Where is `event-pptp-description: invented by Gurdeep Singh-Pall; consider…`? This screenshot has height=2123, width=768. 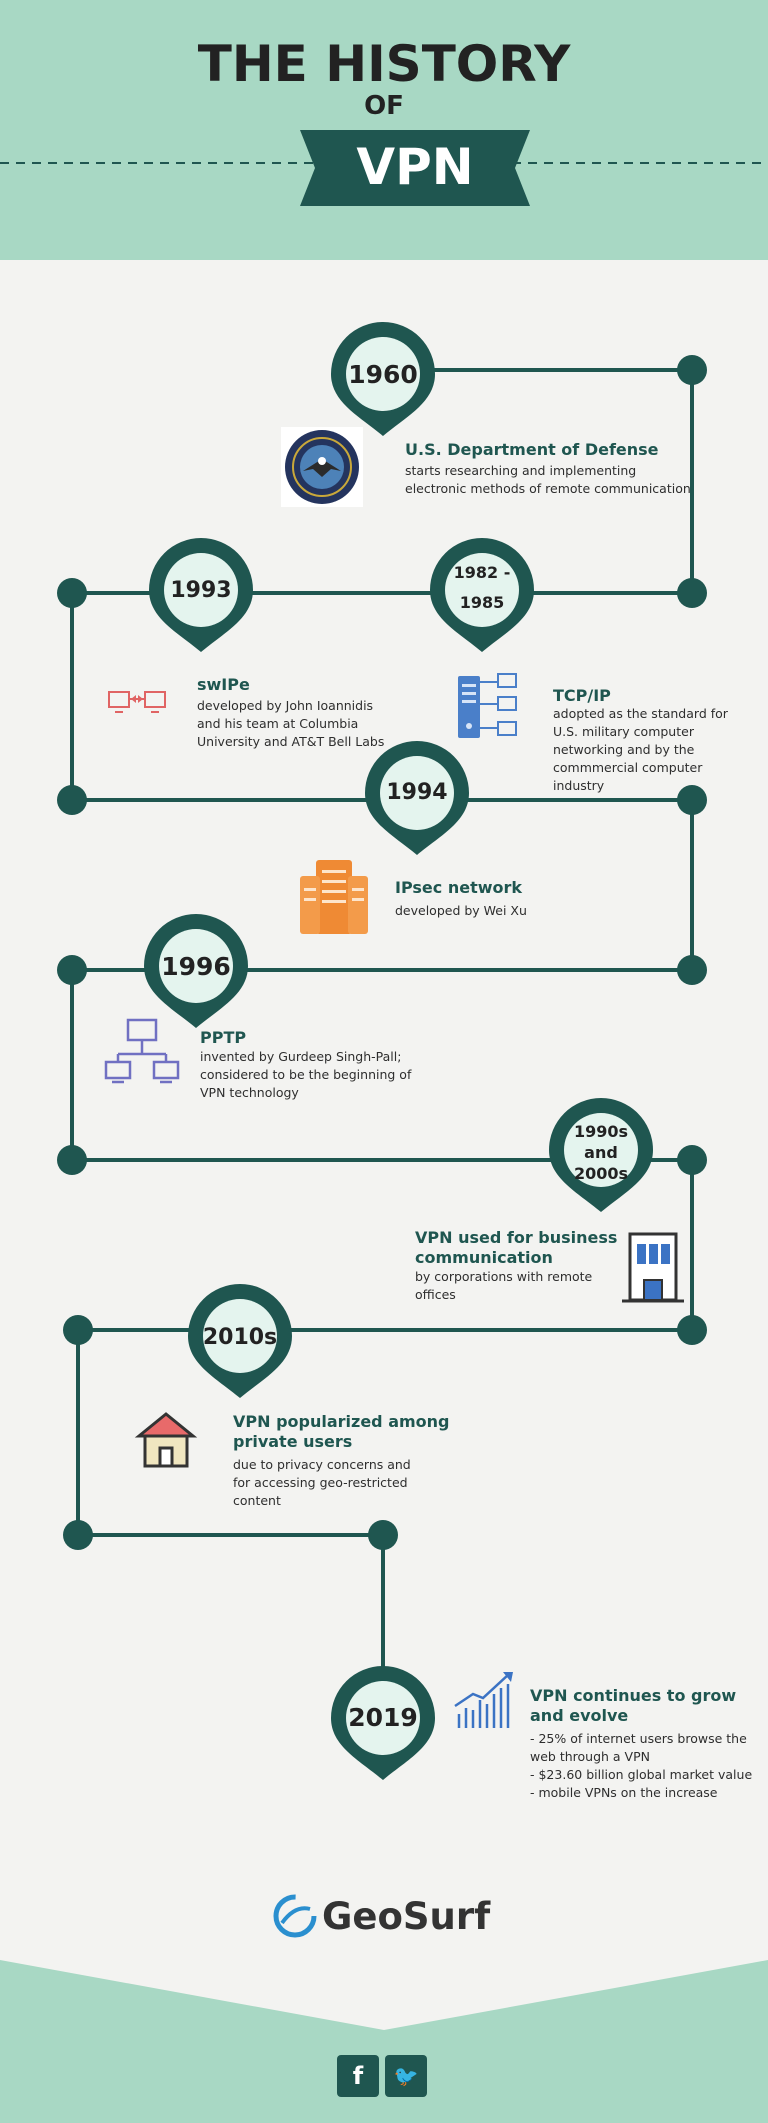
event-pptp-description: invented by Gurdeep Singh-Pall; consider… is located at coordinates (306, 1074).